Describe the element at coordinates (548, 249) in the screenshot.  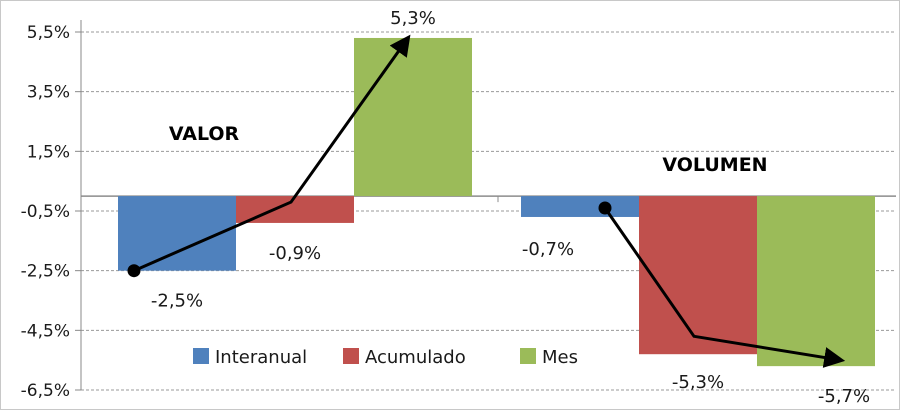
I see `data-label: -0,7%` at that location.